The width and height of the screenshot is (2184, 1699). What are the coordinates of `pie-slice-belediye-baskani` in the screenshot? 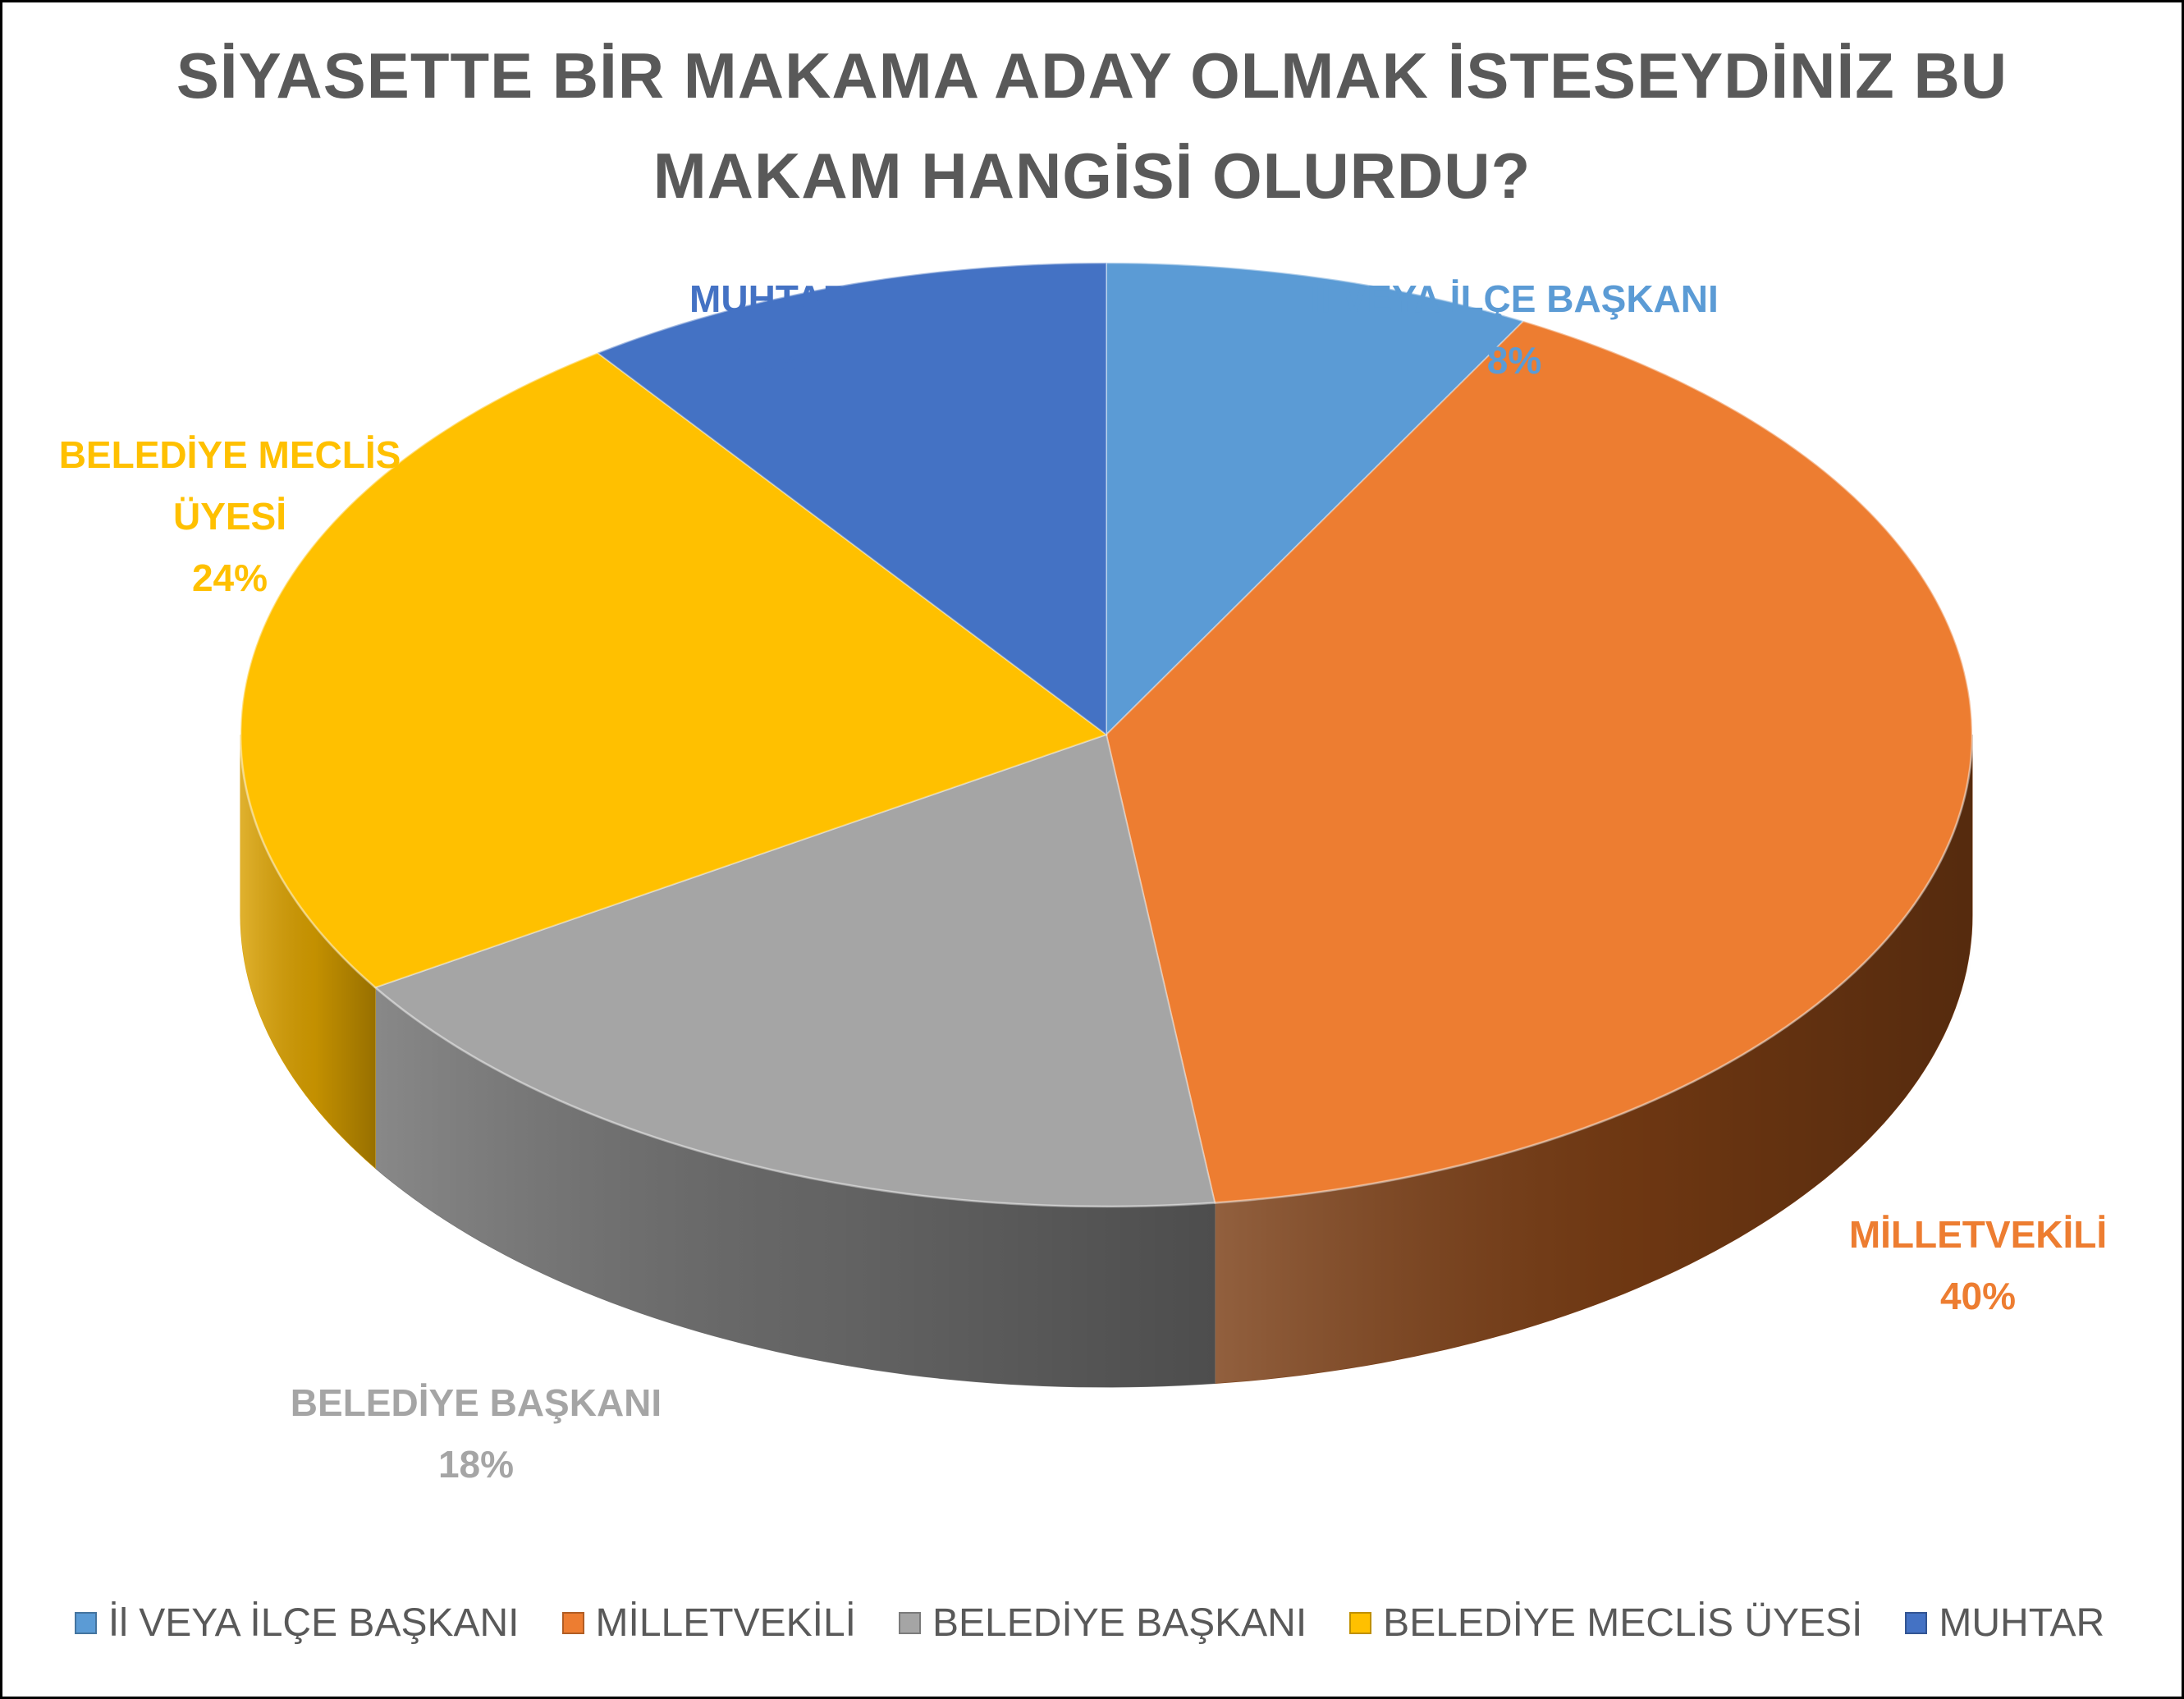 It's located at (794, 971).